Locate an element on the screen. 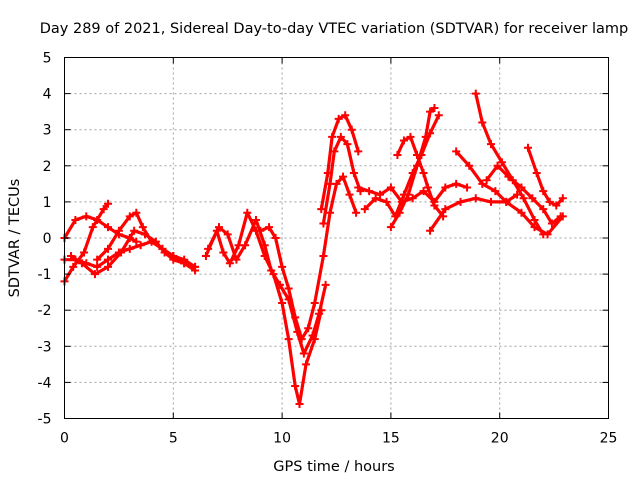  series-track-r is located at coordinates (523, 194).